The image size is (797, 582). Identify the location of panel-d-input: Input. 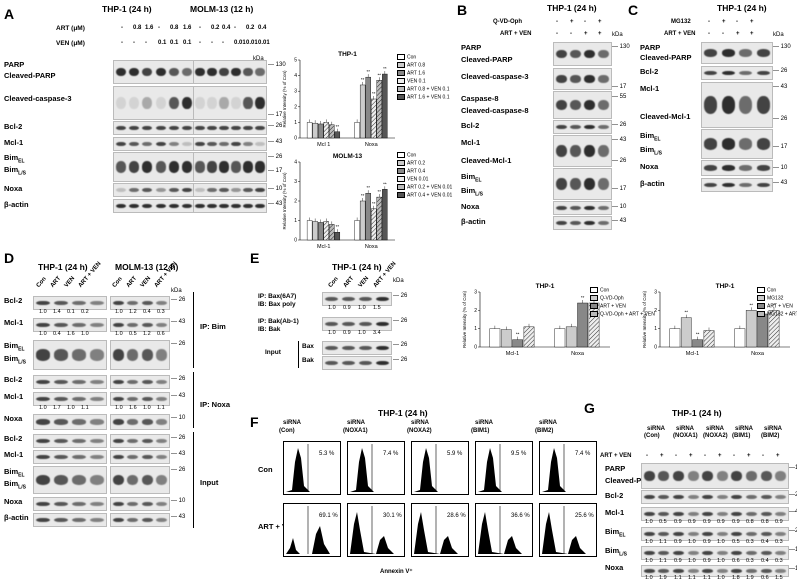
(209, 482).